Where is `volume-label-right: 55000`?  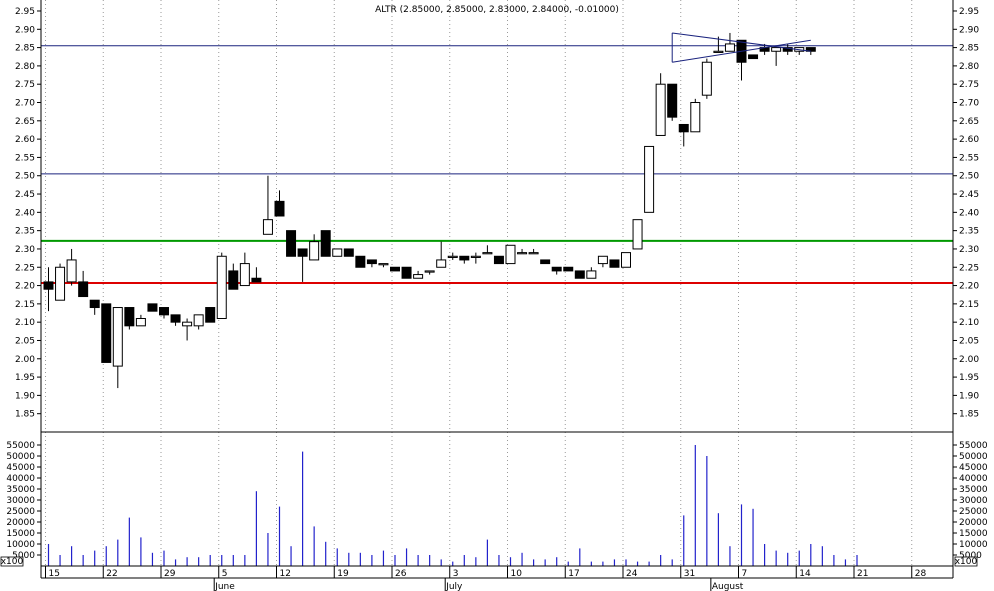 volume-label-right: 55000 is located at coordinates (973, 446).